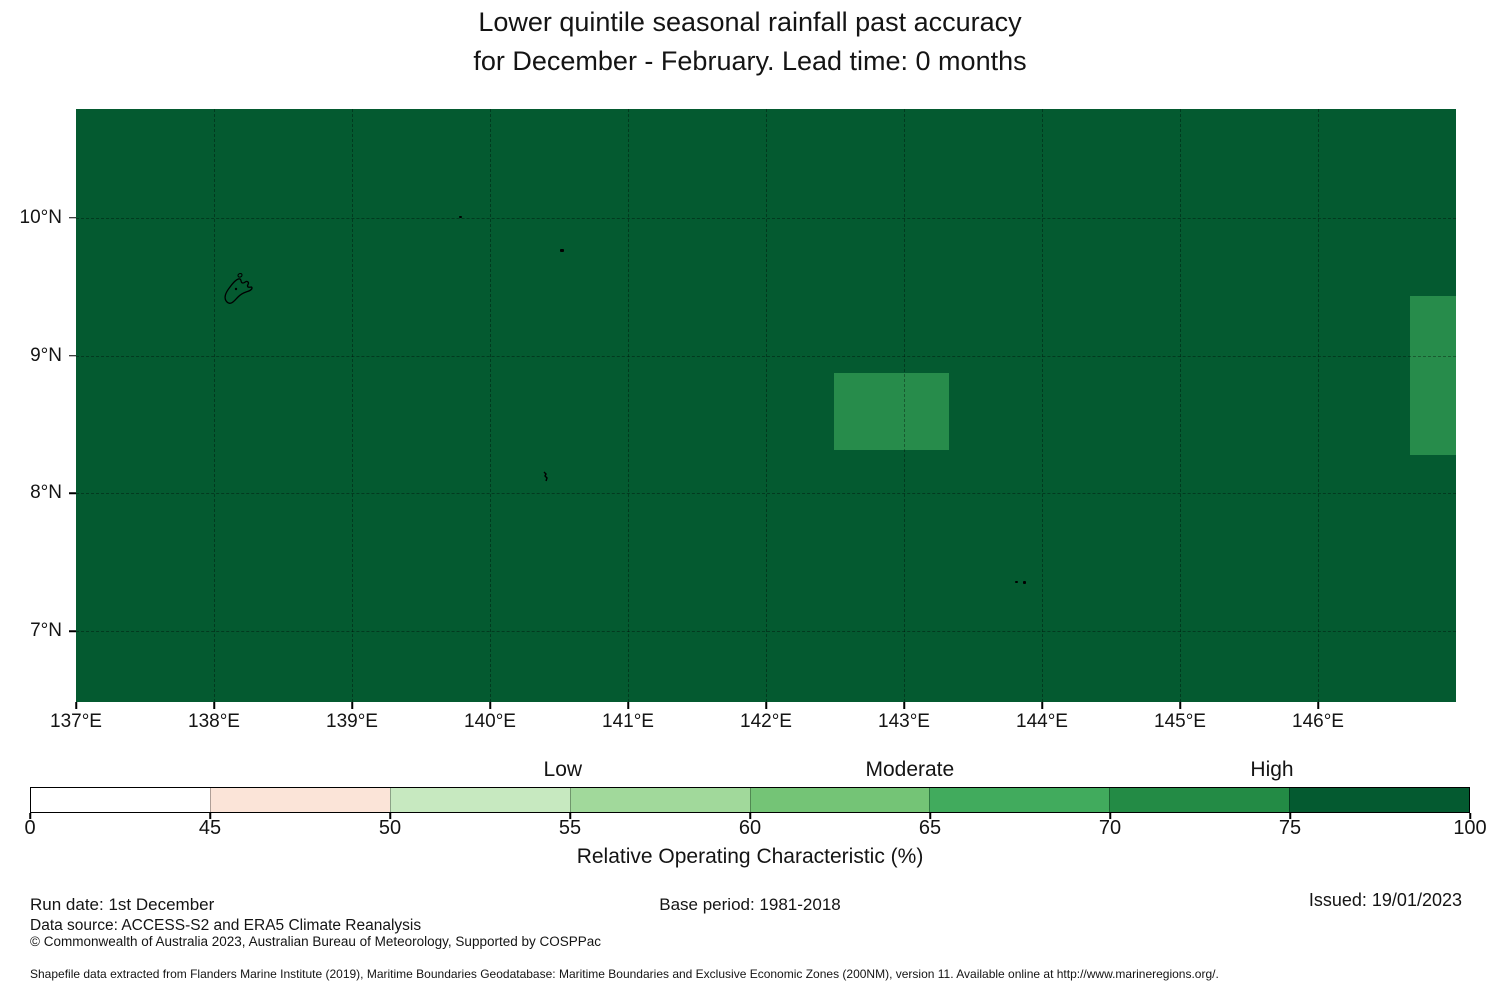 The height and width of the screenshot is (990, 1500). Describe the element at coordinates (386, 377) in the screenshot. I see `island-outlines-svg` at that location.